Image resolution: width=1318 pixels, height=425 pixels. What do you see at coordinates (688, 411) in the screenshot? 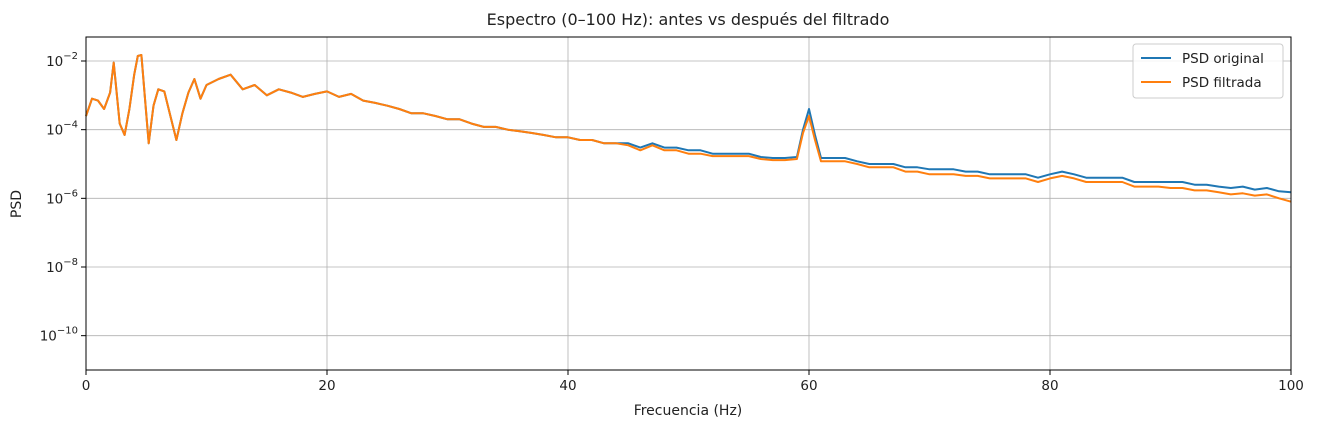
I see `x-axis-label: Frecuencia (Hz)` at bounding box center [688, 411].